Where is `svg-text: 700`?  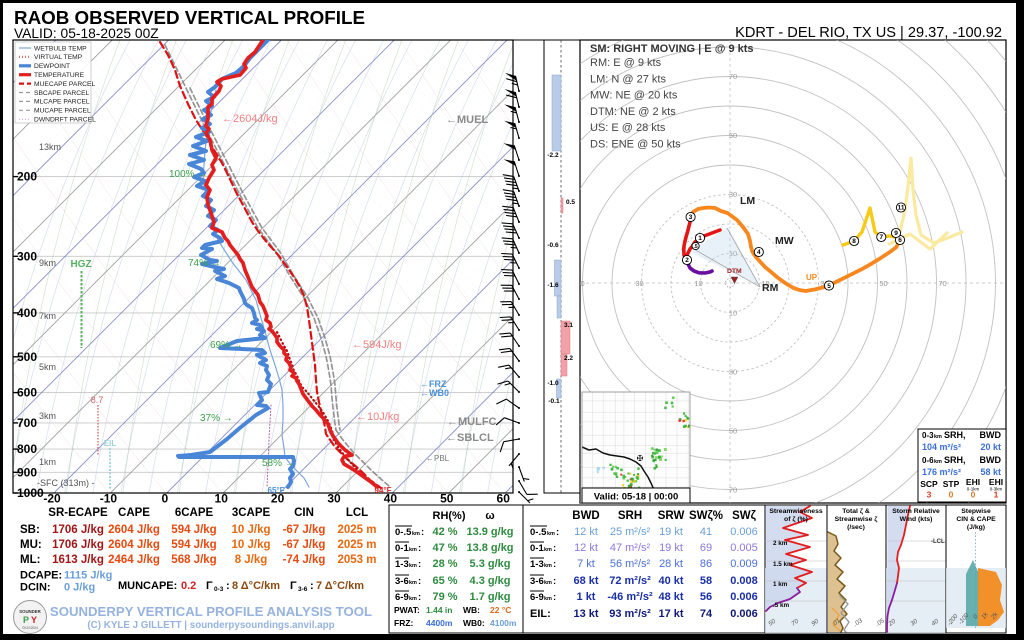 svg-text: 700 is located at coordinates (27, 423).